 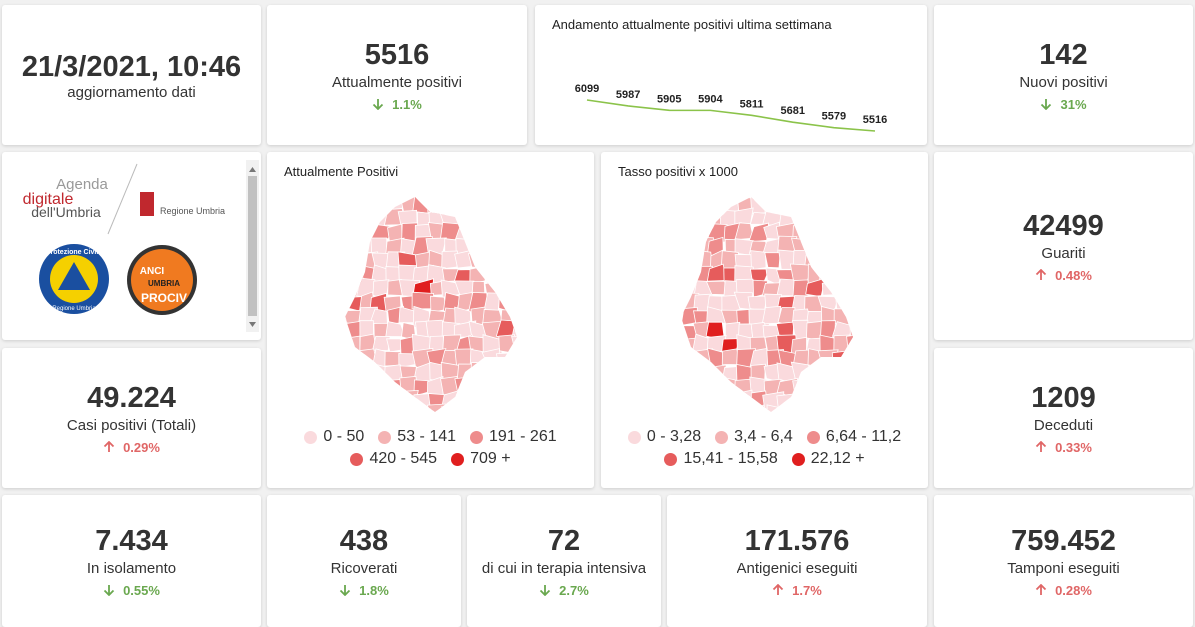 I want to click on map, so click(x=767, y=304).